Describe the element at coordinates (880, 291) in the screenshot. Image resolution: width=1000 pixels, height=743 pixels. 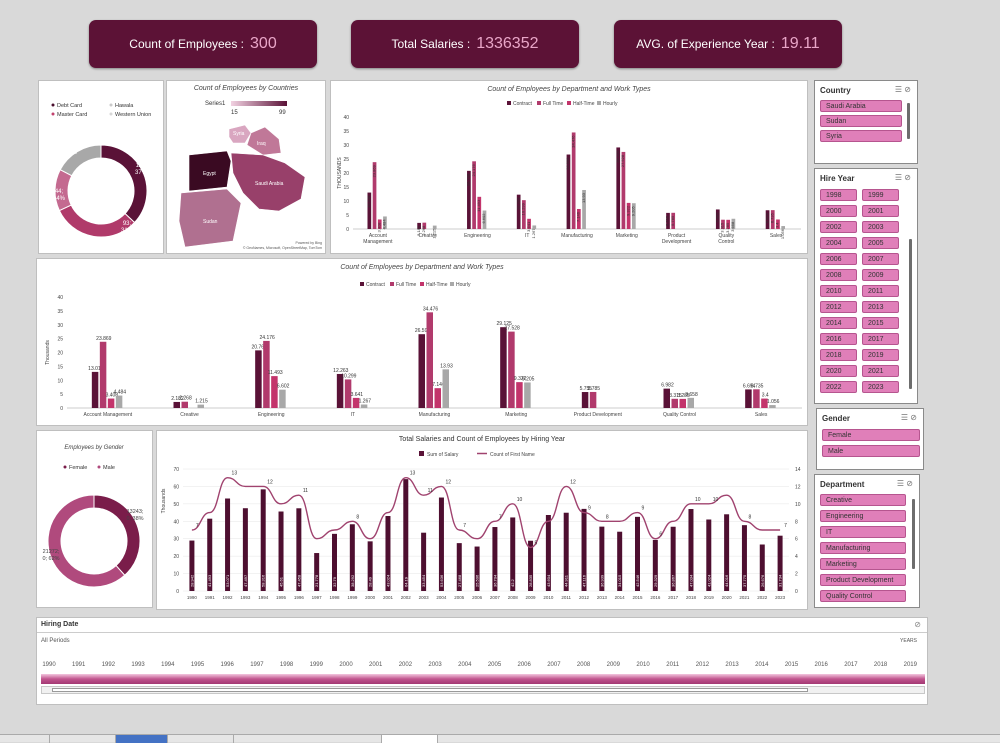
I see `hire-year-item: 2011` at that location.